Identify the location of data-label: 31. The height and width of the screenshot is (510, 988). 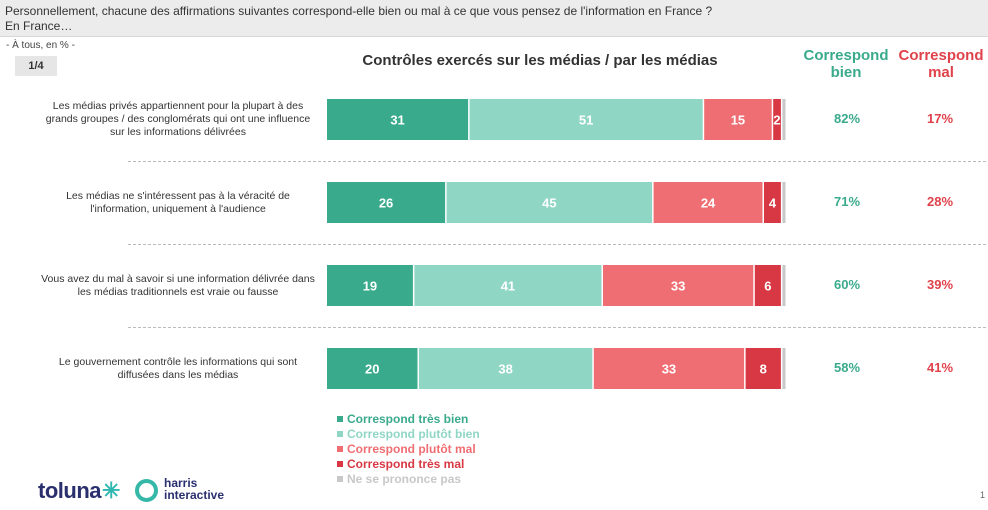
(397, 120).